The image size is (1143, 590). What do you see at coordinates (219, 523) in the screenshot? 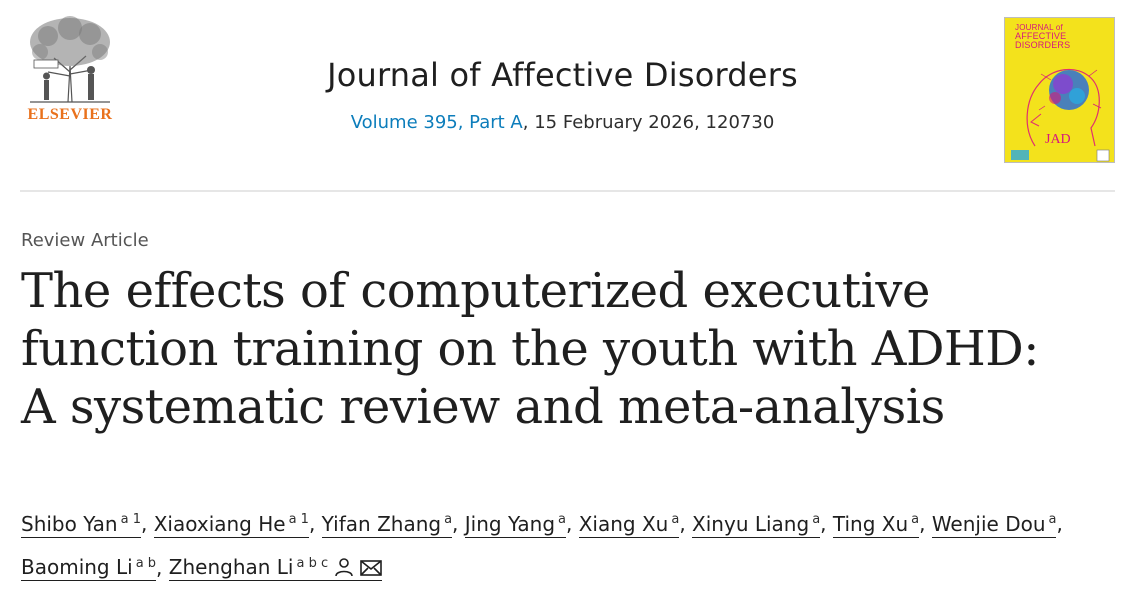
I see `author-name: Xiaoxiang He` at bounding box center [219, 523].